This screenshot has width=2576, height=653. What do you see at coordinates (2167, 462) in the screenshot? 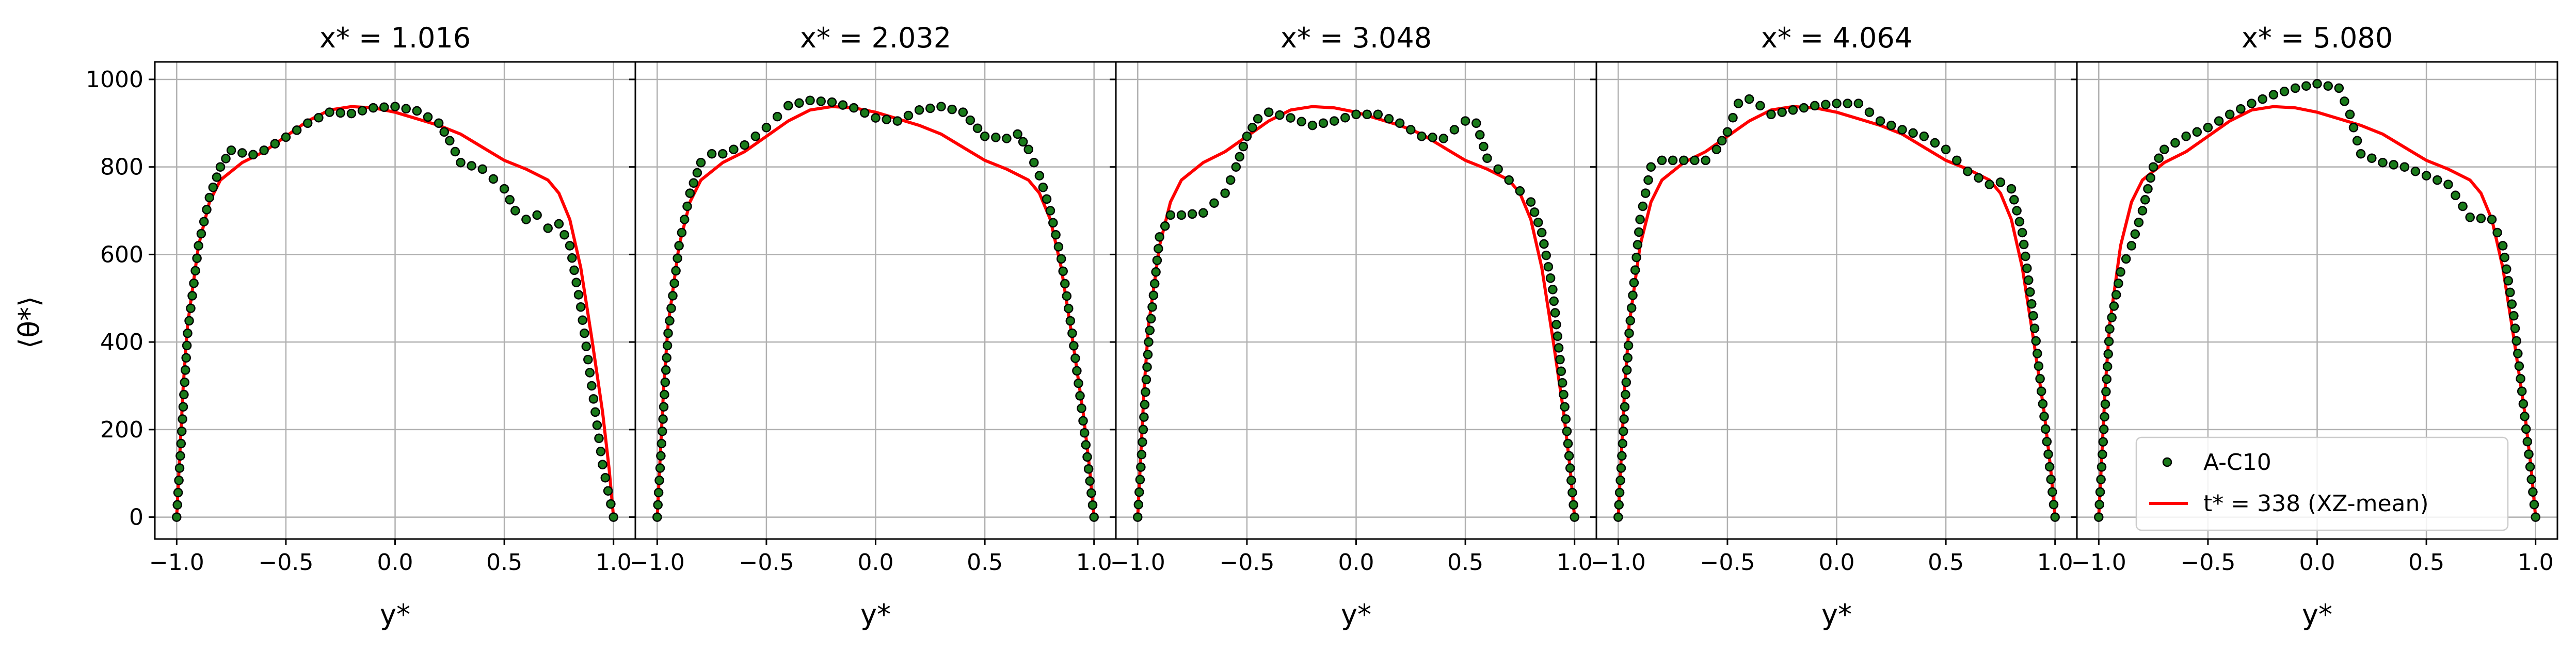
I see `legend-marker-points` at bounding box center [2167, 462].